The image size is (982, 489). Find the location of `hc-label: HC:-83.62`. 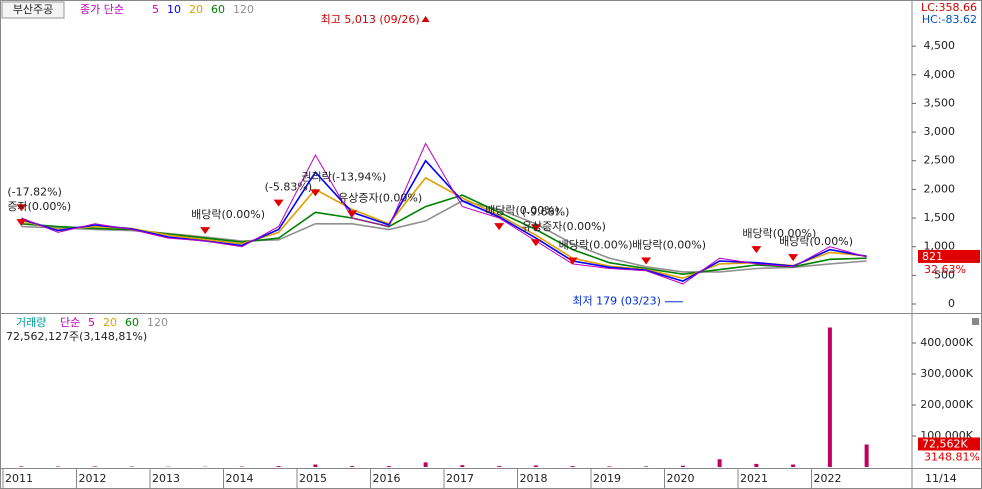

hc-label: HC:-83.62 is located at coordinates (949, 19).